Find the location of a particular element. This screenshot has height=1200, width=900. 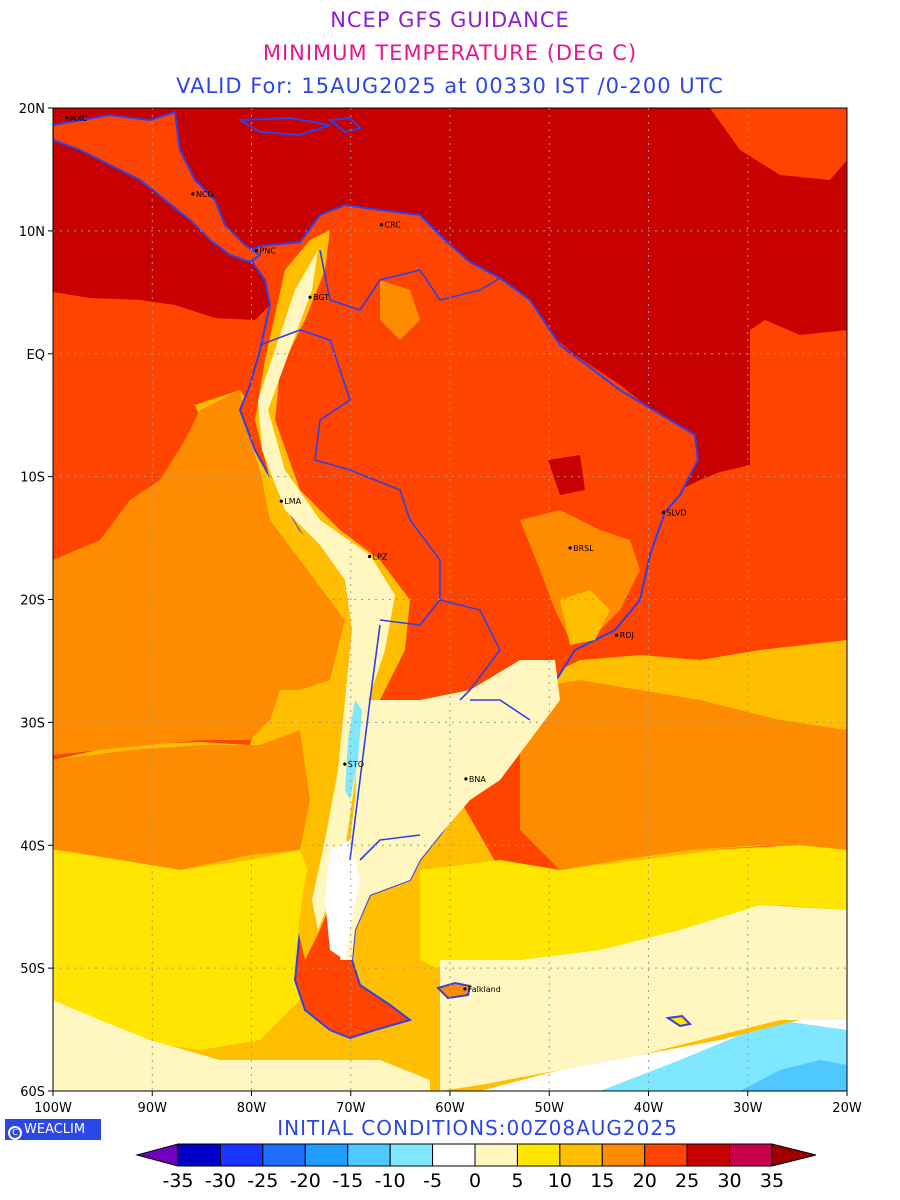

colorbar-tick-label: -15 is located at coordinates (347, 1181).